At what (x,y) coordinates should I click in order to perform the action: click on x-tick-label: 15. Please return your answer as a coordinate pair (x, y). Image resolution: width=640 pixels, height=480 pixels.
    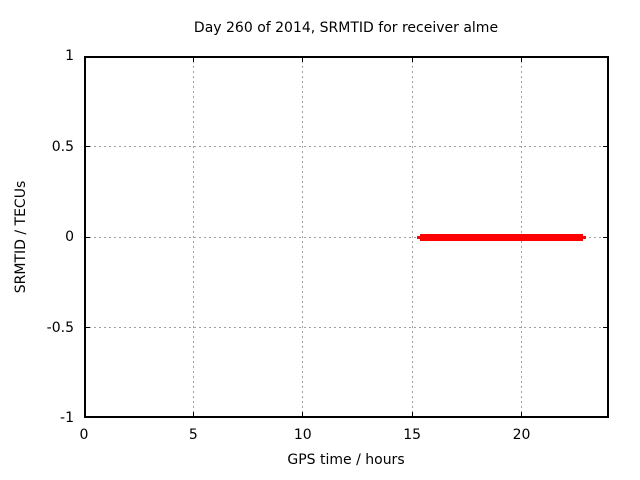
    Looking at the image, I should click on (412, 435).